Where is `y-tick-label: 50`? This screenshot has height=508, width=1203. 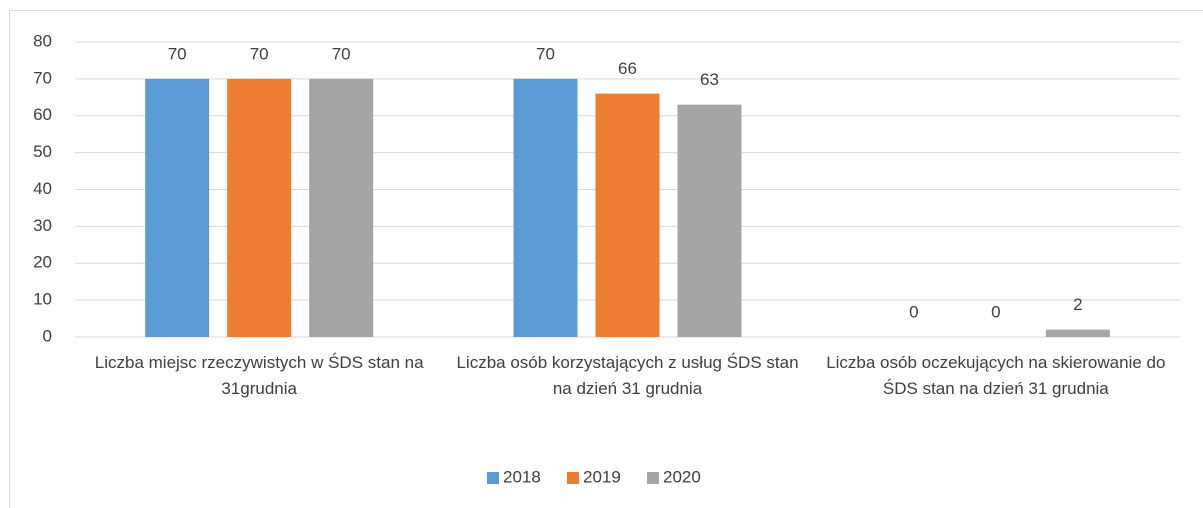
y-tick-label: 50 is located at coordinates (42, 151).